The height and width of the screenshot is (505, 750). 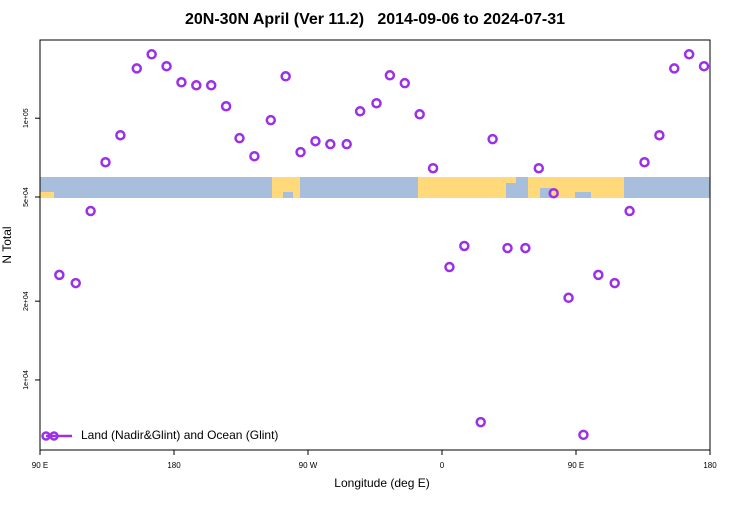 I want to click on legend-marker, so click(x=54, y=436).